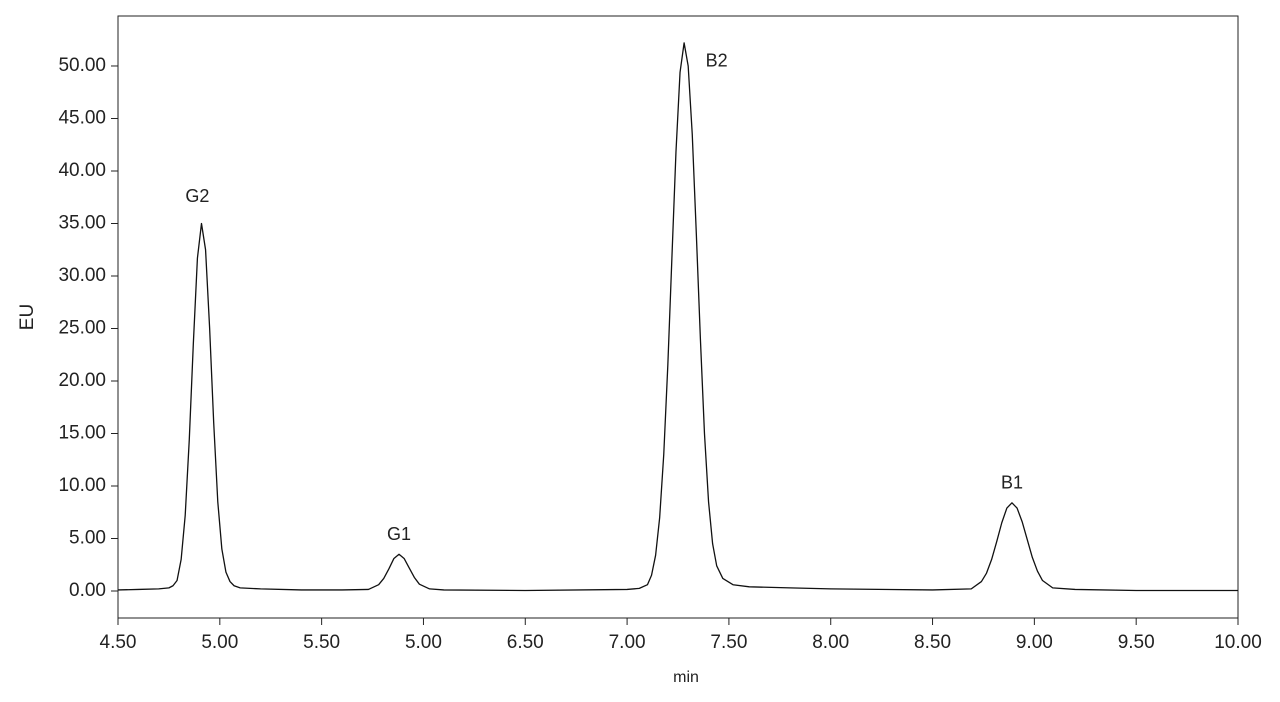 Image resolution: width=1280 pixels, height=702 pixels. I want to click on x-tick-label: 8.00, so click(830, 642).